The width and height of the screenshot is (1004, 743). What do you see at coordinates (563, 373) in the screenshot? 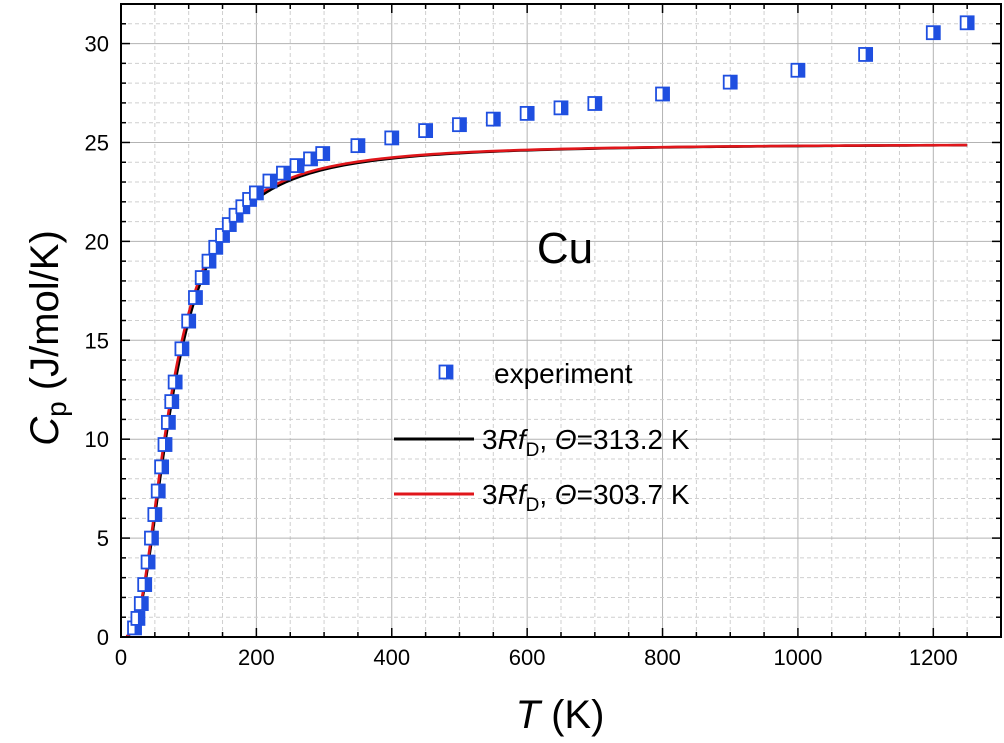
I see `legend-label-experiment: experiment` at bounding box center [563, 373].